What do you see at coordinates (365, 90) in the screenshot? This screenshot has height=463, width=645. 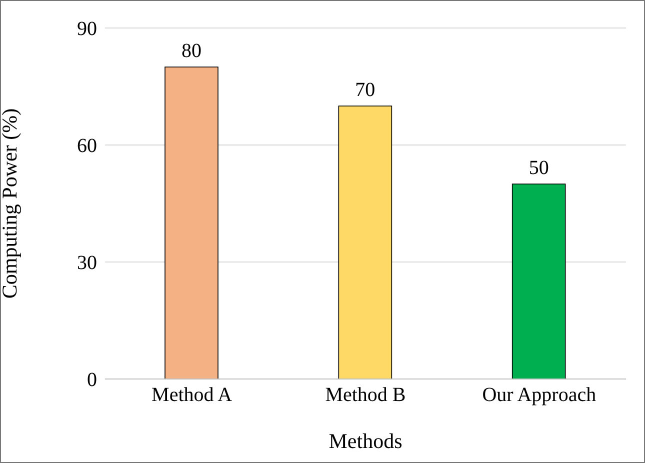 I see `data-label: 70` at bounding box center [365, 90].